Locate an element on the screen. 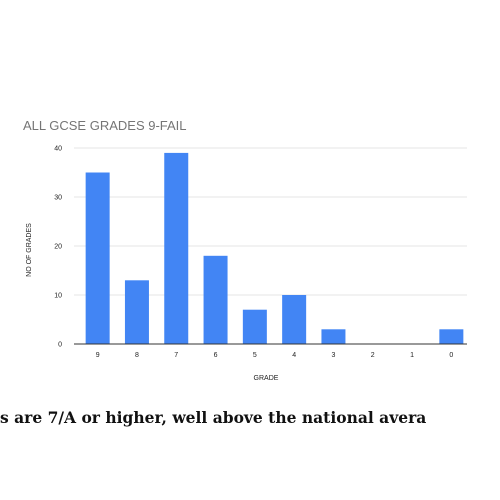 The width and height of the screenshot is (500, 500). y-tick-label: 20 is located at coordinates (58, 247).